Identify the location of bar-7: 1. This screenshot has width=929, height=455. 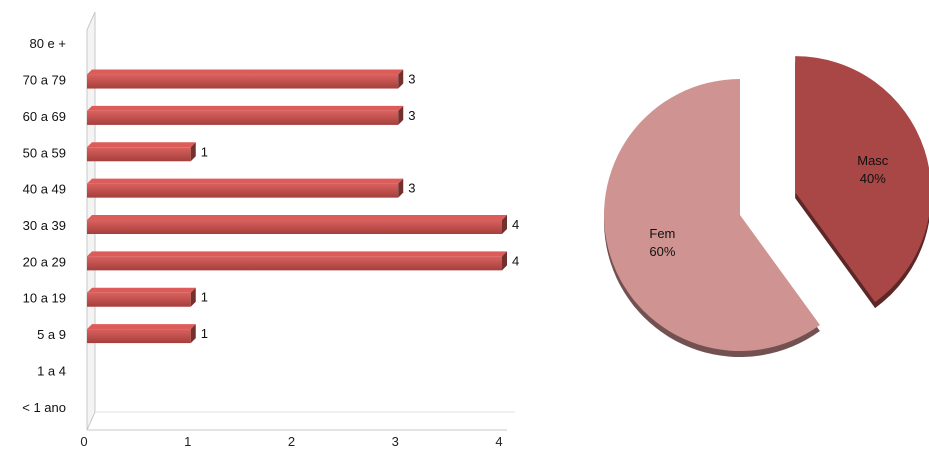
(147, 297).